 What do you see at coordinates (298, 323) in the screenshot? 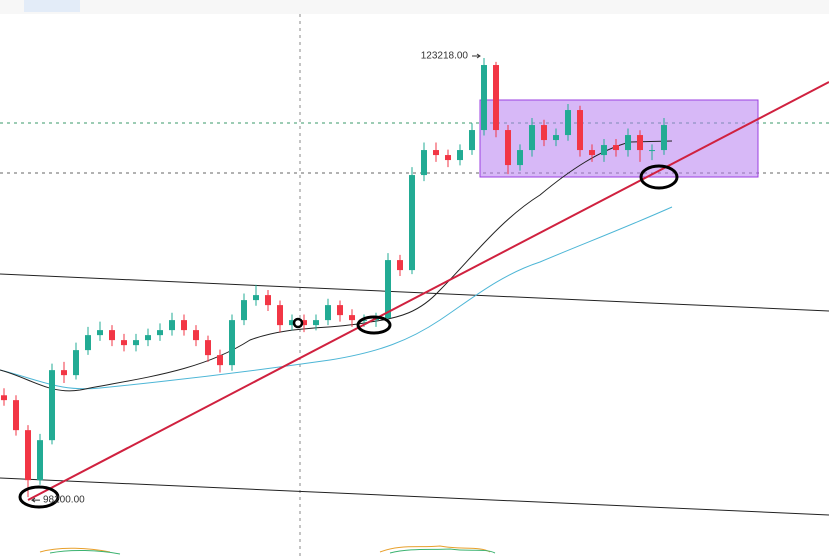
I see `marker` at bounding box center [298, 323].